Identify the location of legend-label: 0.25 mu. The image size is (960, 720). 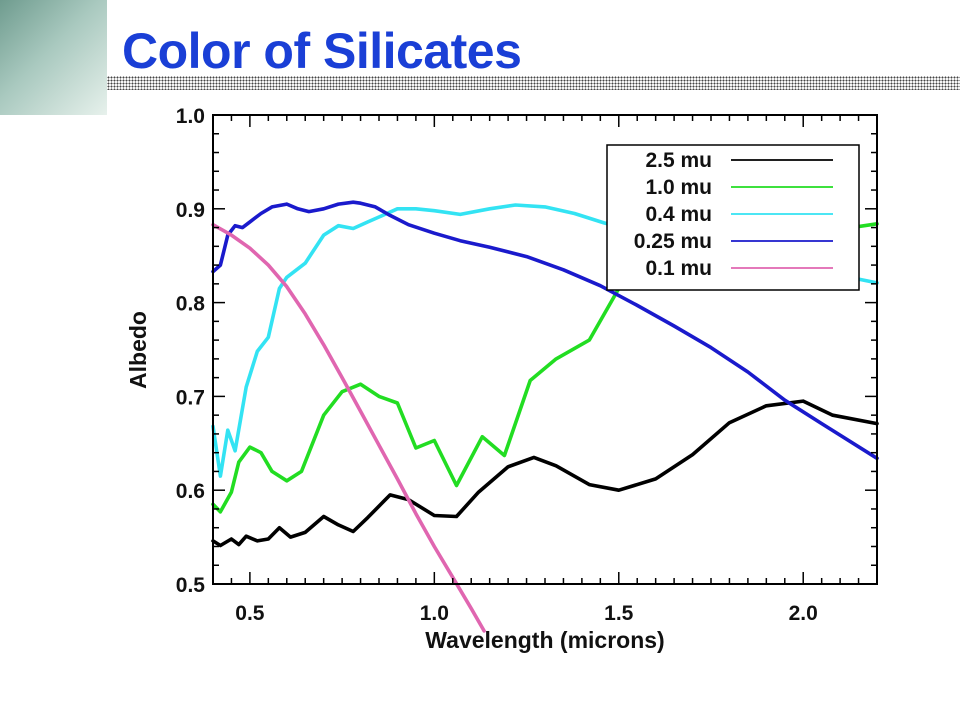
(673, 241).